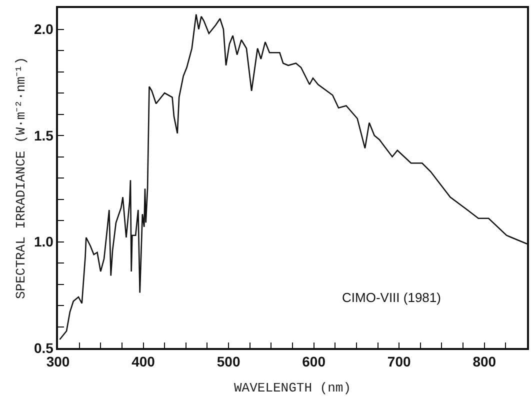 The image size is (531, 412). Describe the element at coordinates (44, 29) in the screenshot. I see `y-tick-label: 2.0` at that location.